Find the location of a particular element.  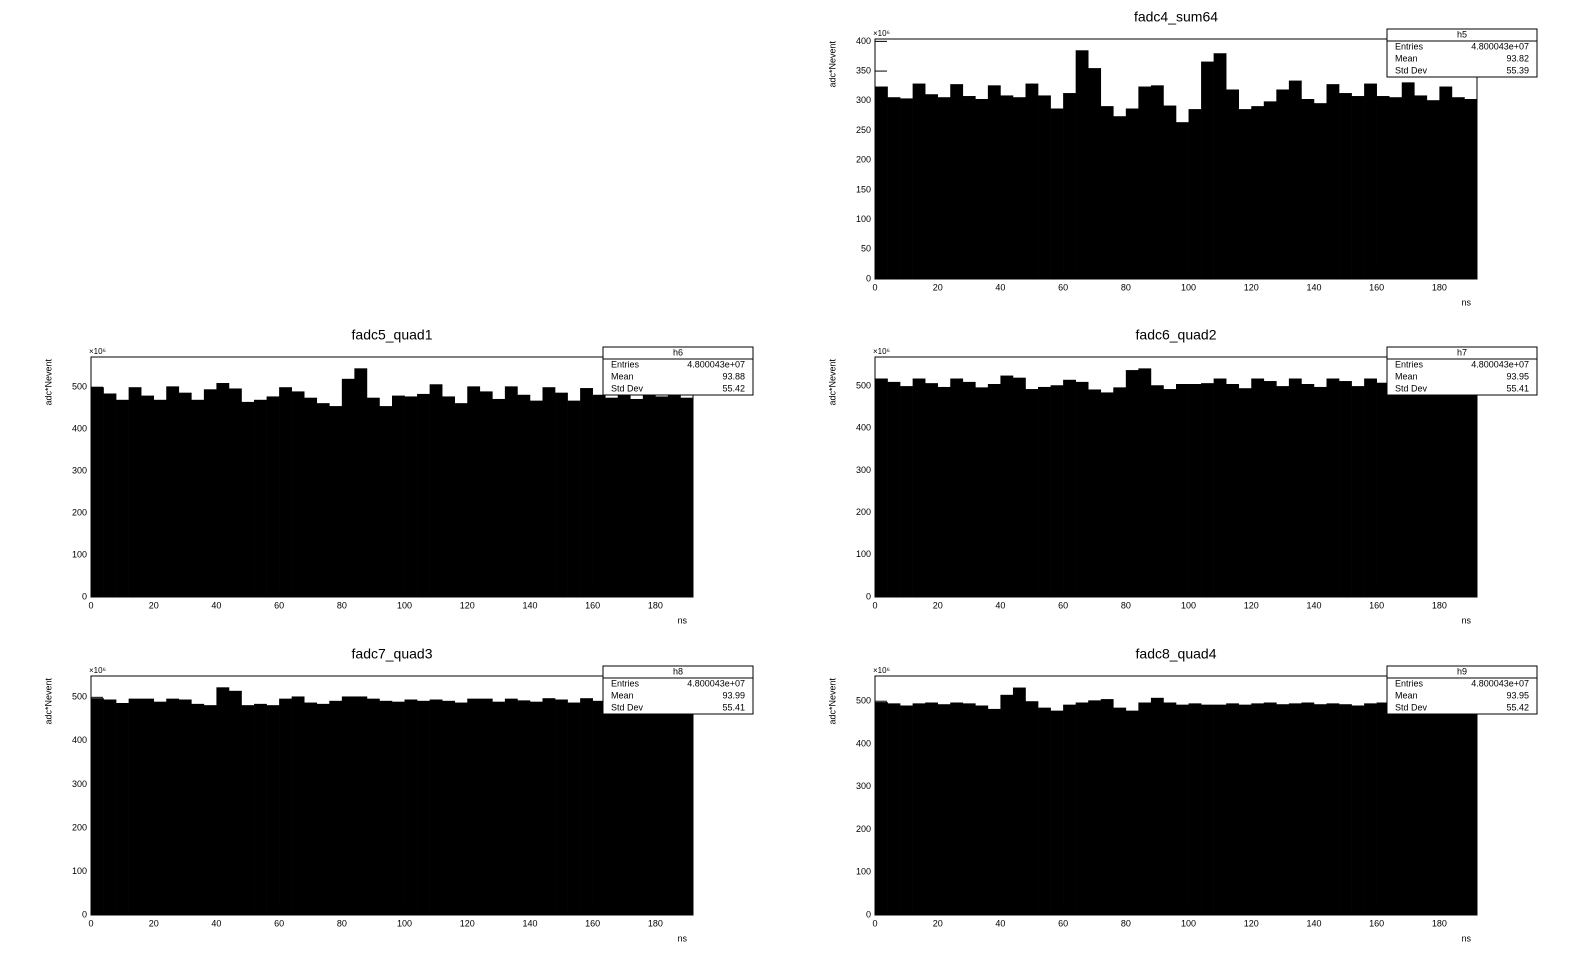

stats-name: h5 is located at coordinates (1462, 34).